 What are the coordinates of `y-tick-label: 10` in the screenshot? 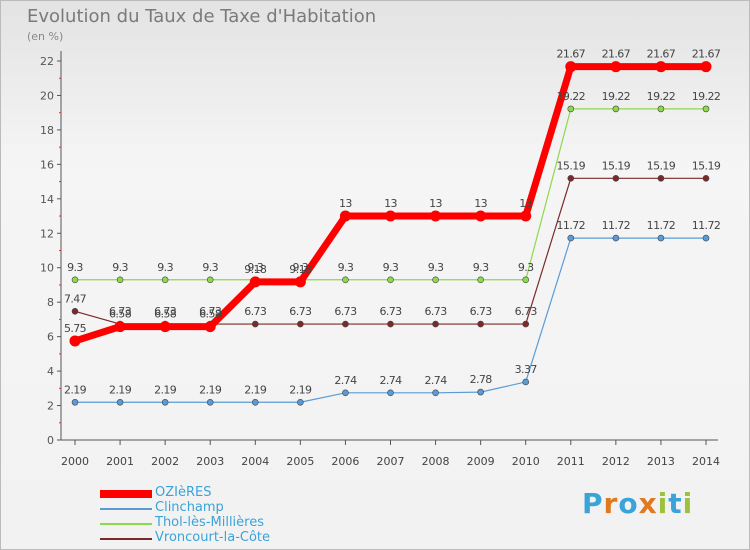 It's located at (47, 268).